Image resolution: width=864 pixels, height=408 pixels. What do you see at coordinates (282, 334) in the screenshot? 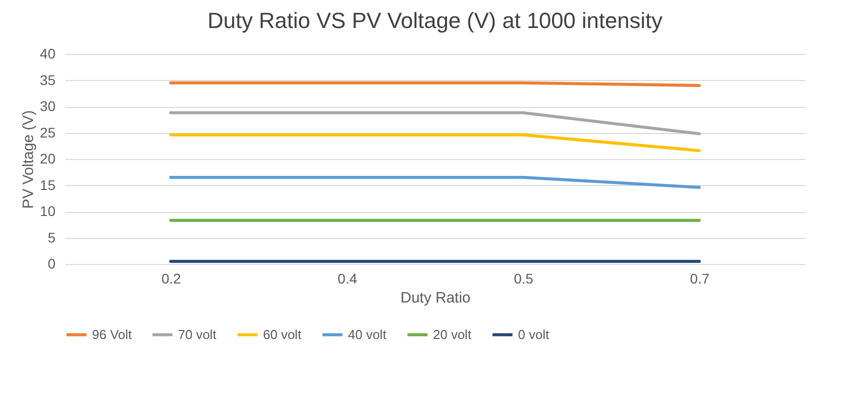
I see `legend-label: 60 volt` at bounding box center [282, 334].